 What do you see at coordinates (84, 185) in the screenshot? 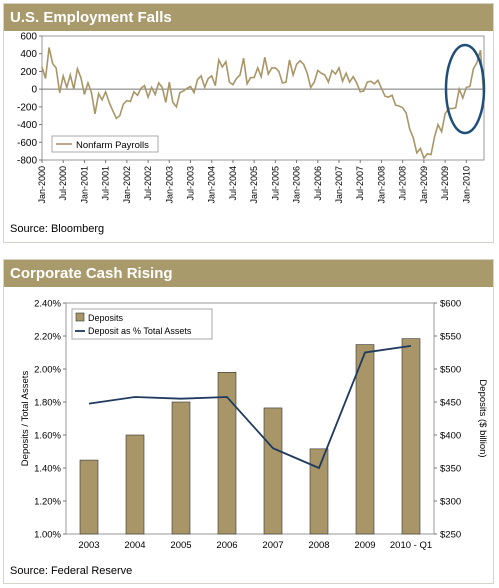
I see `x-tick-label: Jan-2001` at bounding box center [84, 185].